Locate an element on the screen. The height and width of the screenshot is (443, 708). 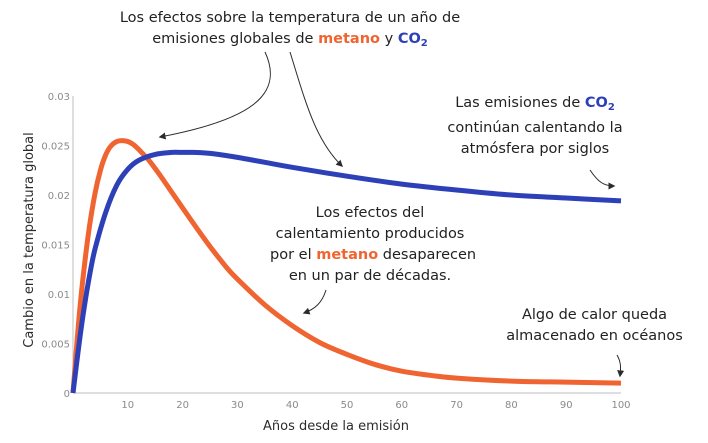
co2-annotation-line1: Las emisiones de CO2 is located at coordinates (535, 104).